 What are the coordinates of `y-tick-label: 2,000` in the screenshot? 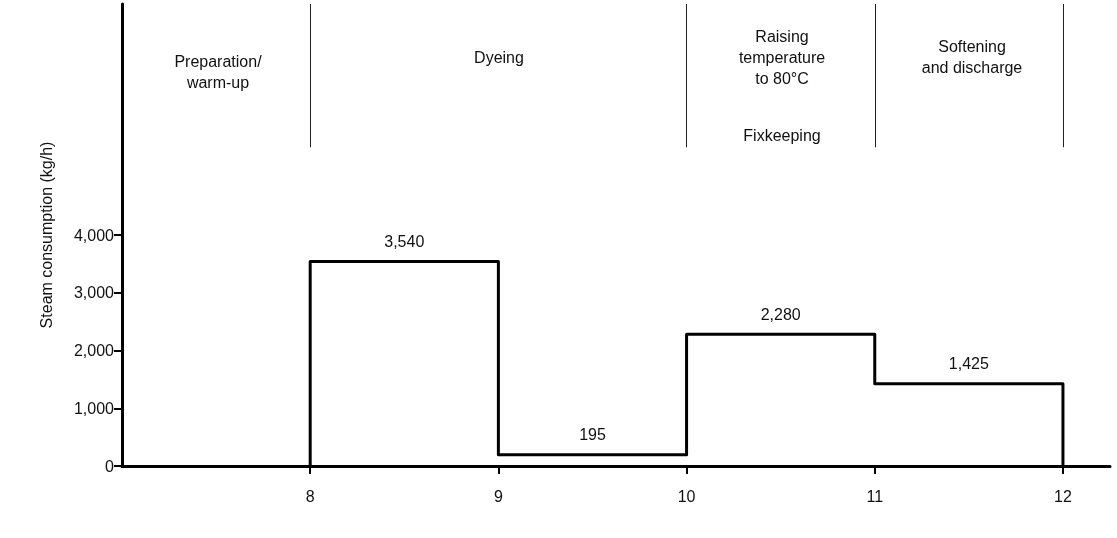 It's located at (94, 350).